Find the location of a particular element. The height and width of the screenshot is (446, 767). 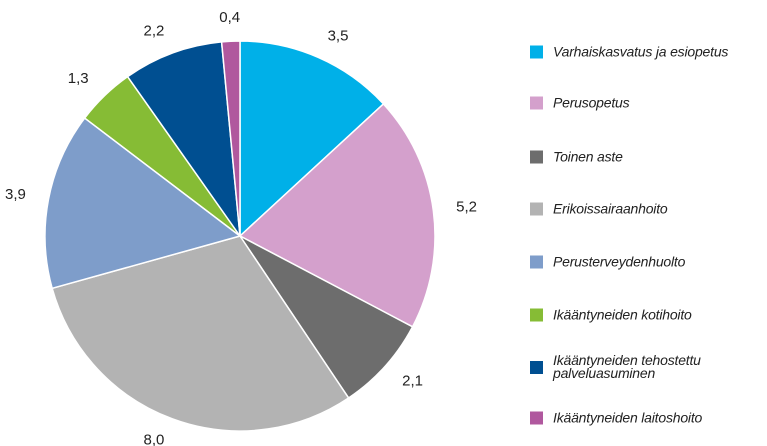

legend-item: Ikääntyneiden tehostettu palveluasuminen is located at coordinates (645, 366).